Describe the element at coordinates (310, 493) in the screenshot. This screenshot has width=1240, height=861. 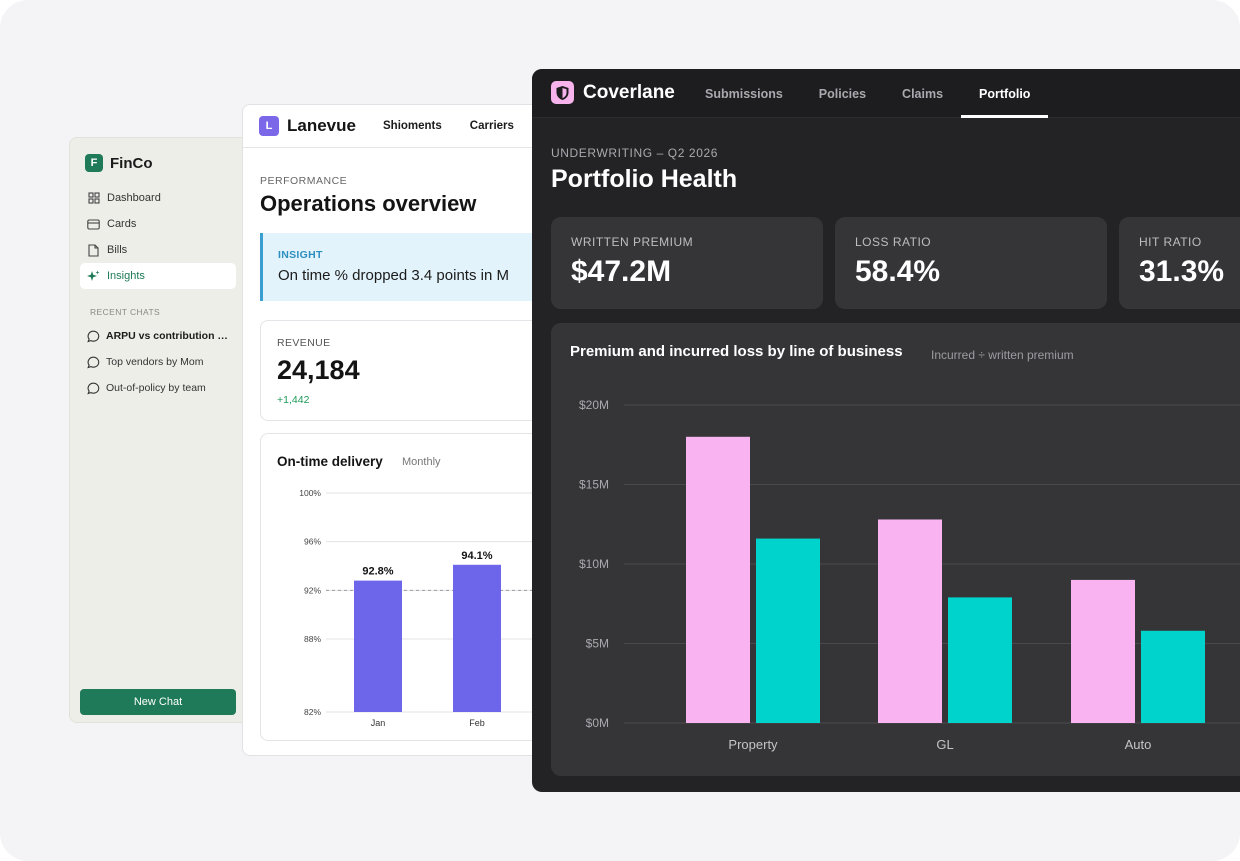
I see `y-tick-label: 100%` at that location.